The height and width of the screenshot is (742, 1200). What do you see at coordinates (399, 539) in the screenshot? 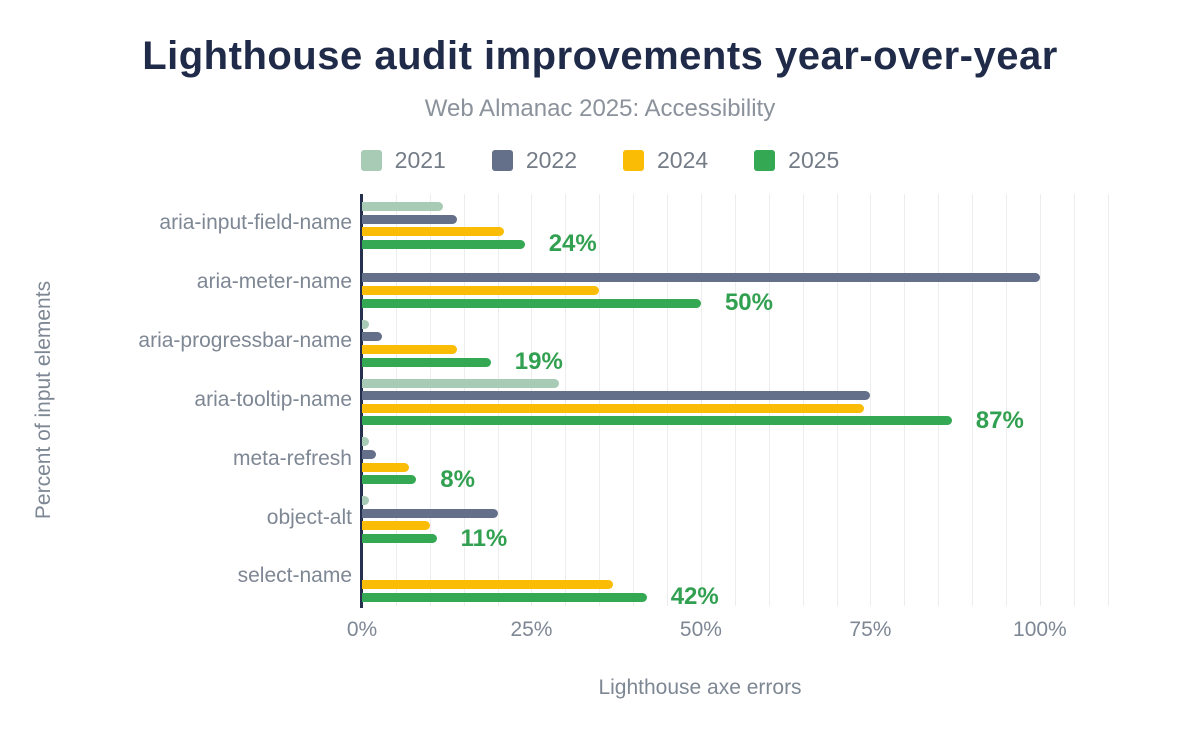
I see `bar-2025-object-alt` at bounding box center [399, 539].